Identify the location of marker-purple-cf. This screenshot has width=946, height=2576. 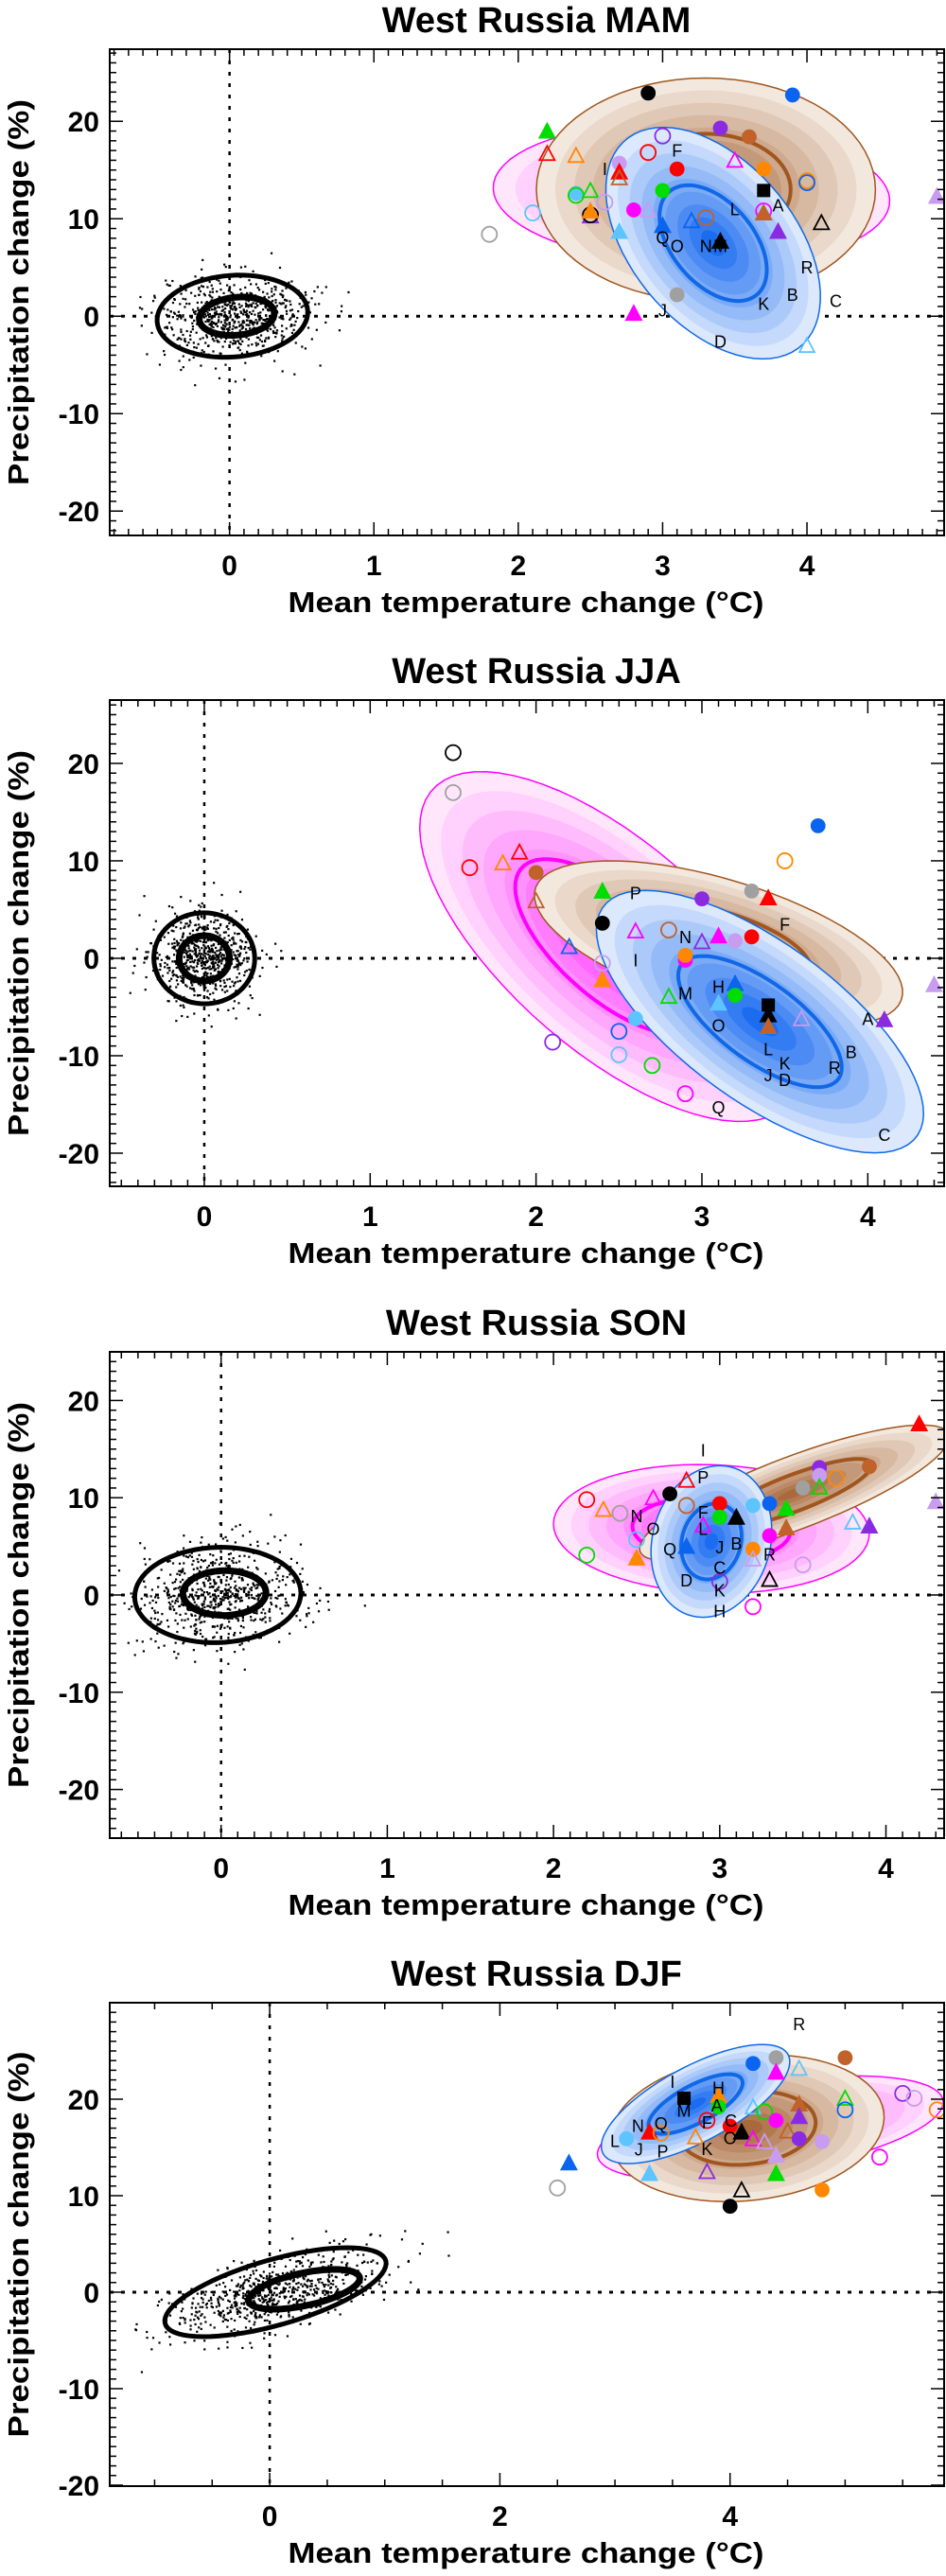
(799, 2138).